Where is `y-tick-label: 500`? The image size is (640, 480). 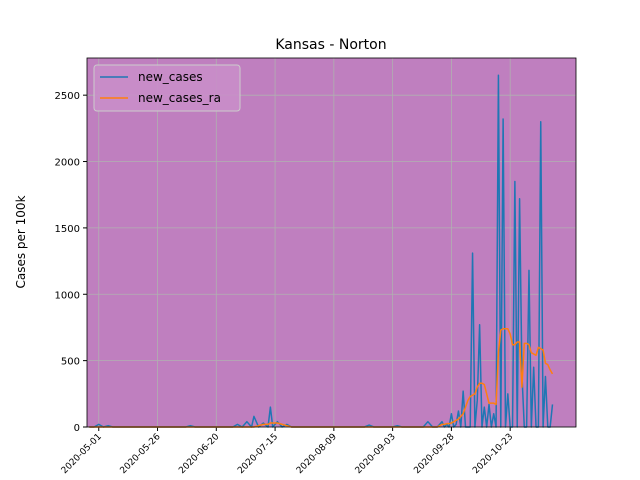
y-tick-label: 500 is located at coordinates (70, 362).